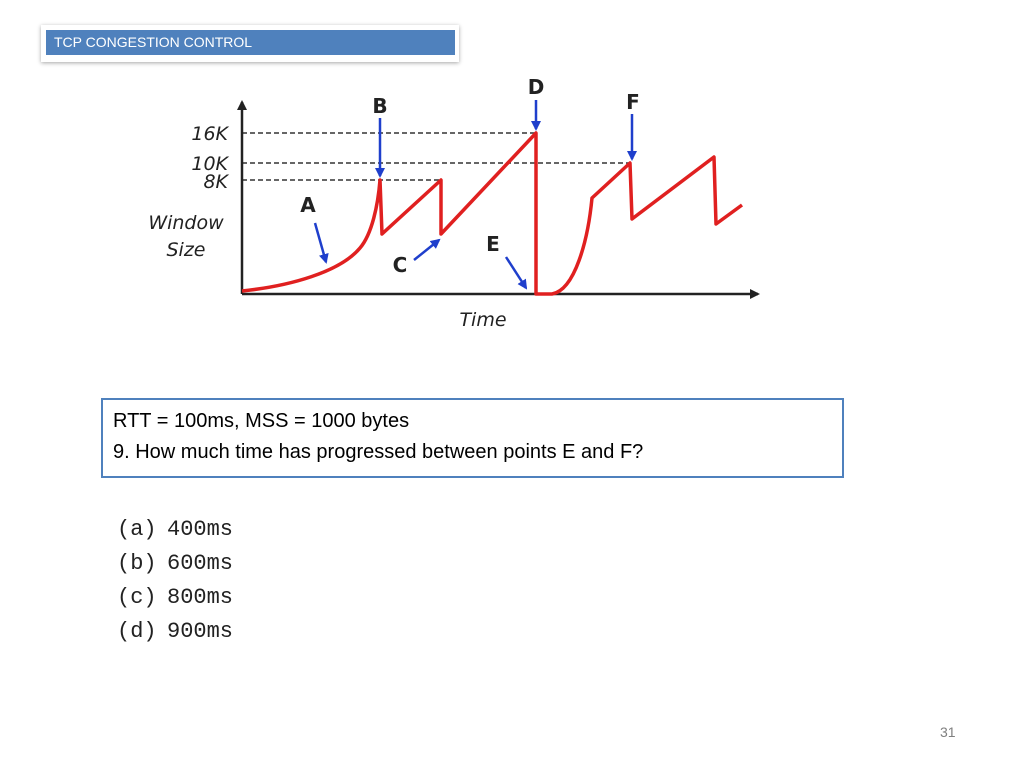 This screenshot has width=1024, height=768. Describe the element at coordinates (400, 265) in the screenshot. I see `point-label-c: C` at that location.